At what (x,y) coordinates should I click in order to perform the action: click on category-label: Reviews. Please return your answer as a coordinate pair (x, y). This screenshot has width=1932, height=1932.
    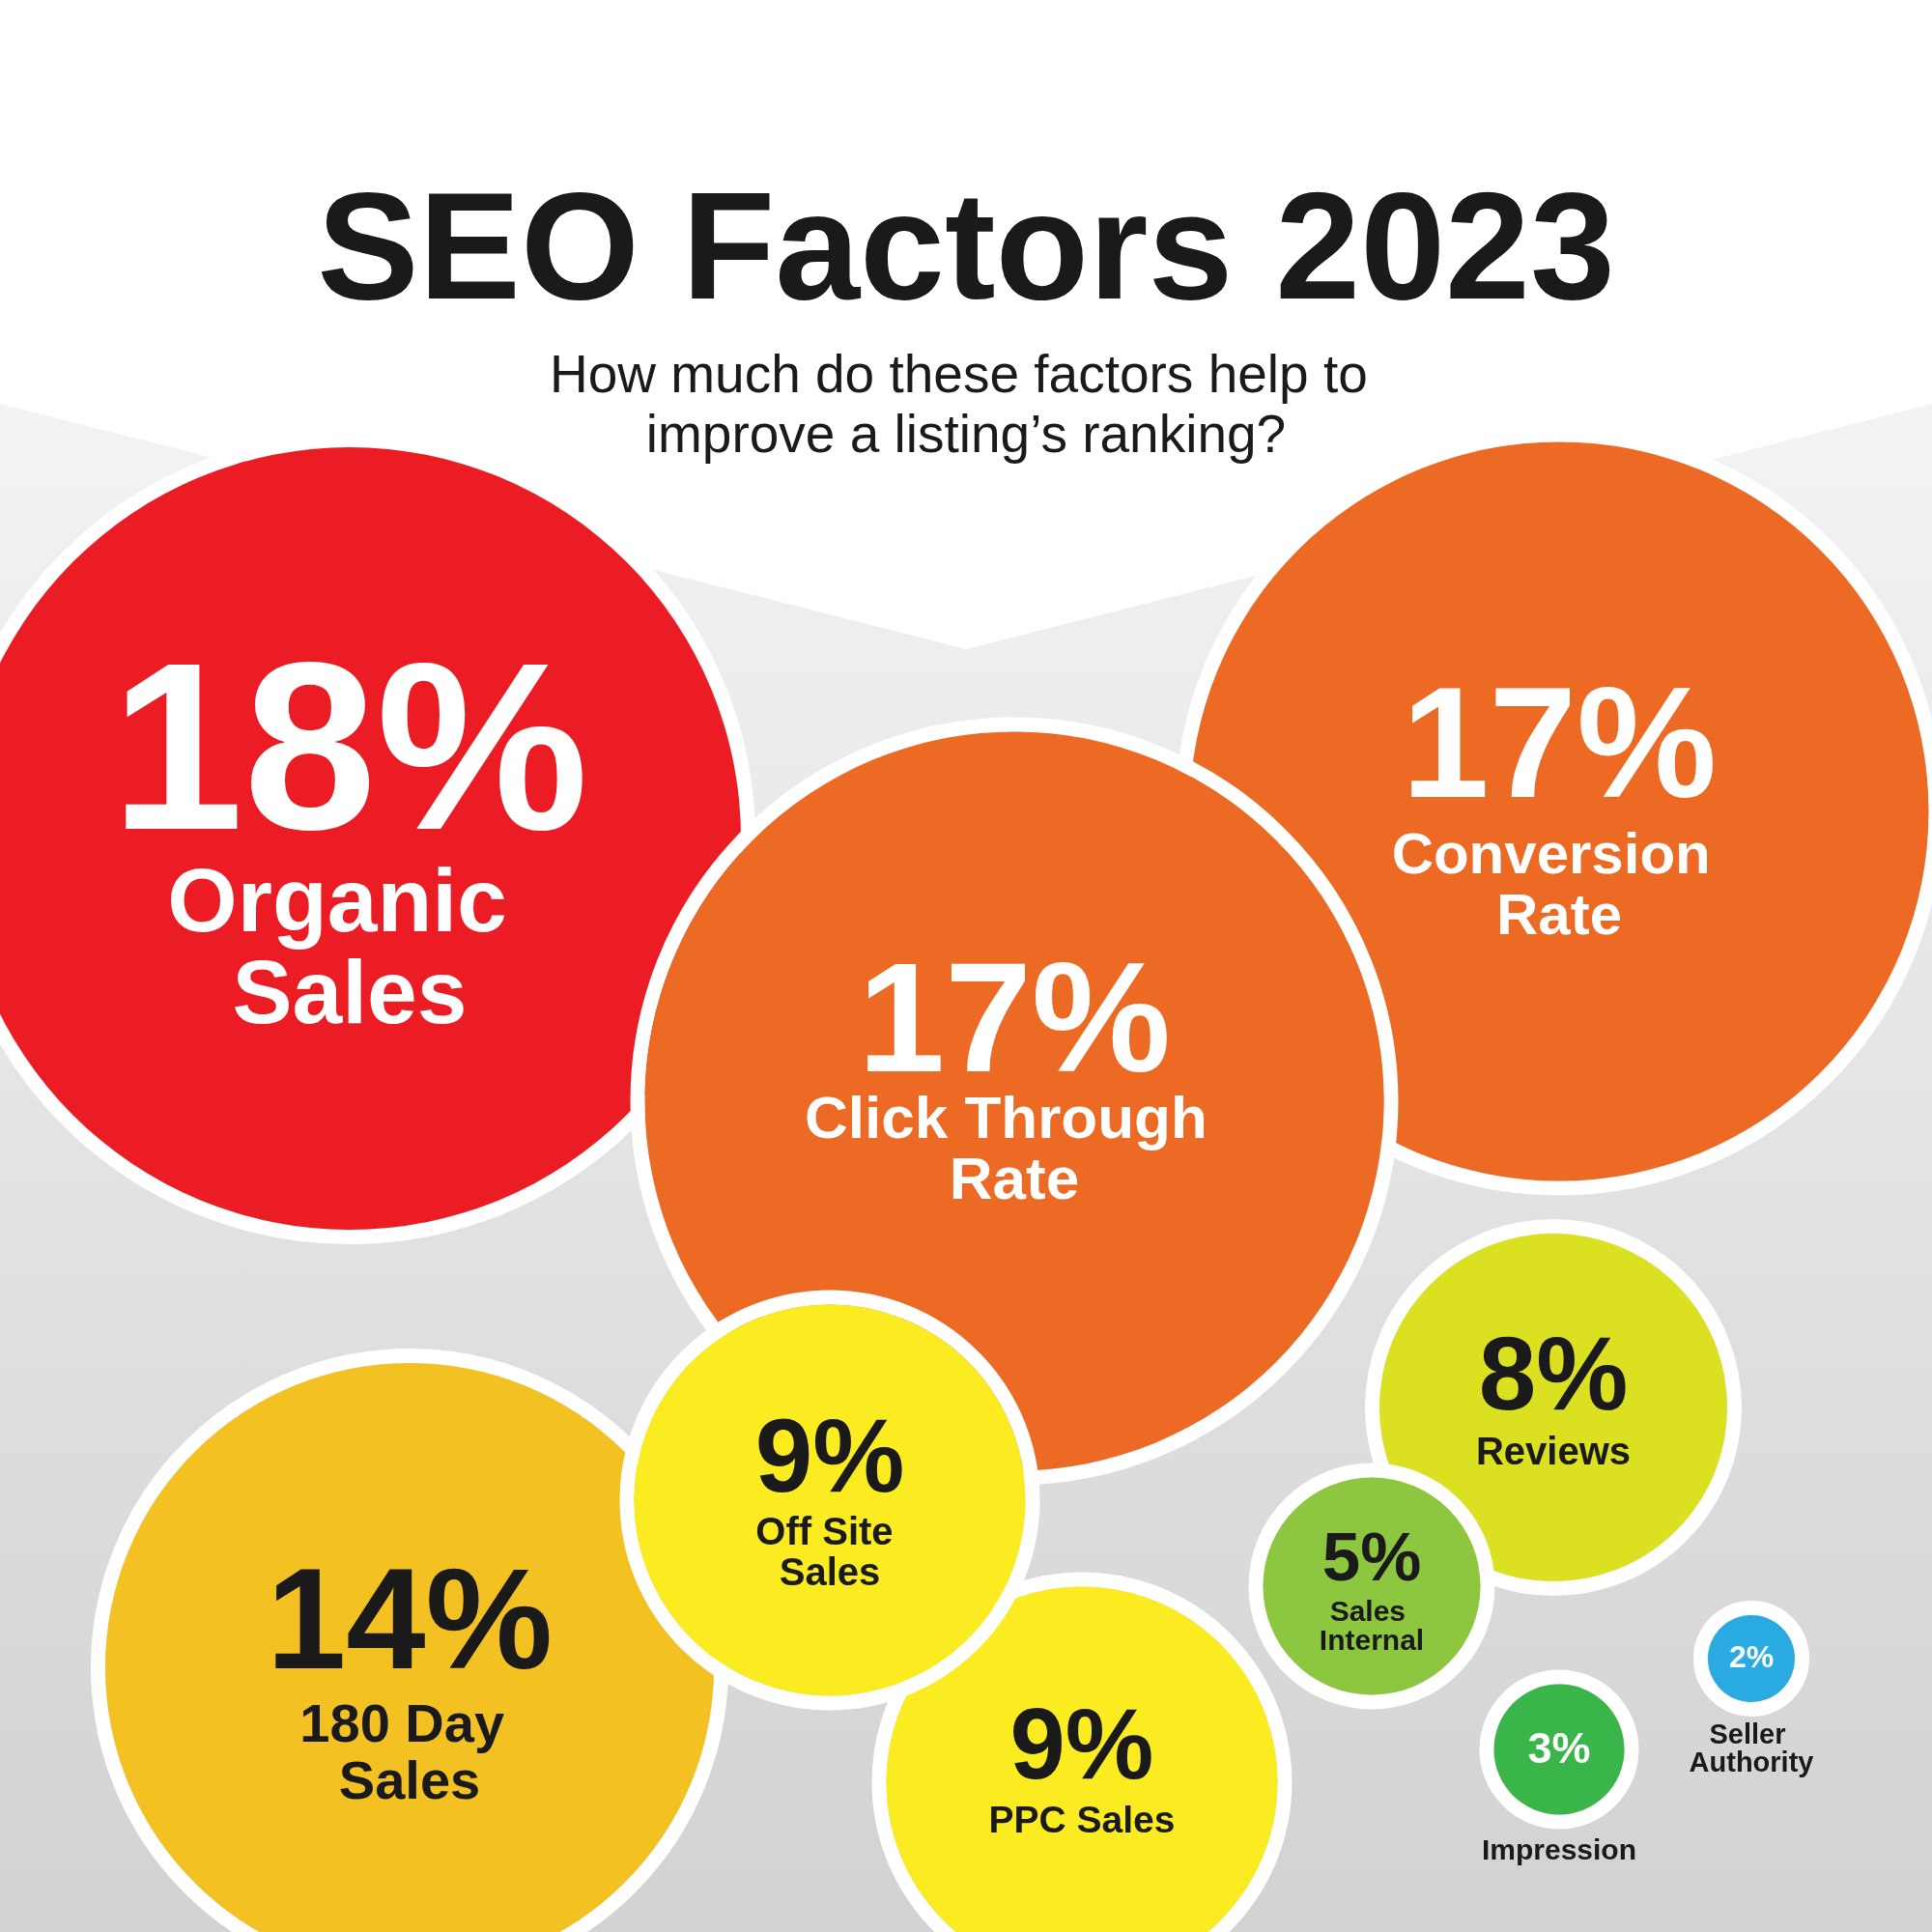
    Looking at the image, I should click on (1553, 1451).